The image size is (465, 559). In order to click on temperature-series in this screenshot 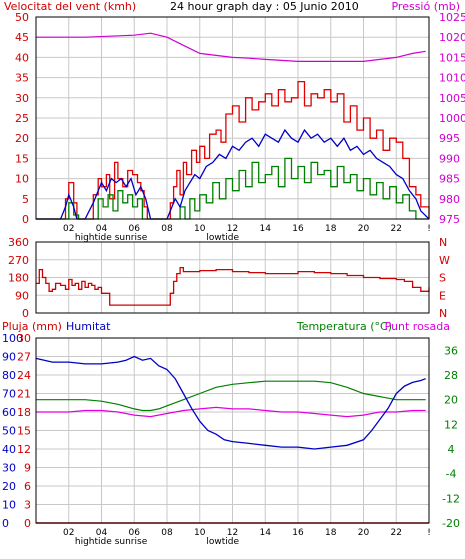, I will do `click(231, 396)`.